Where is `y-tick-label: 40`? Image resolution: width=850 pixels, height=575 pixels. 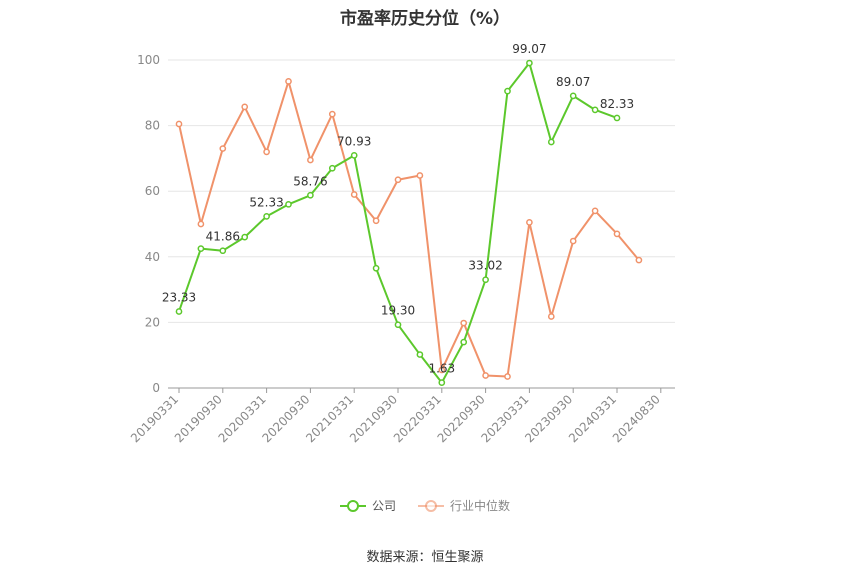 y-tick-label: 40 is located at coordinates (152, 257).